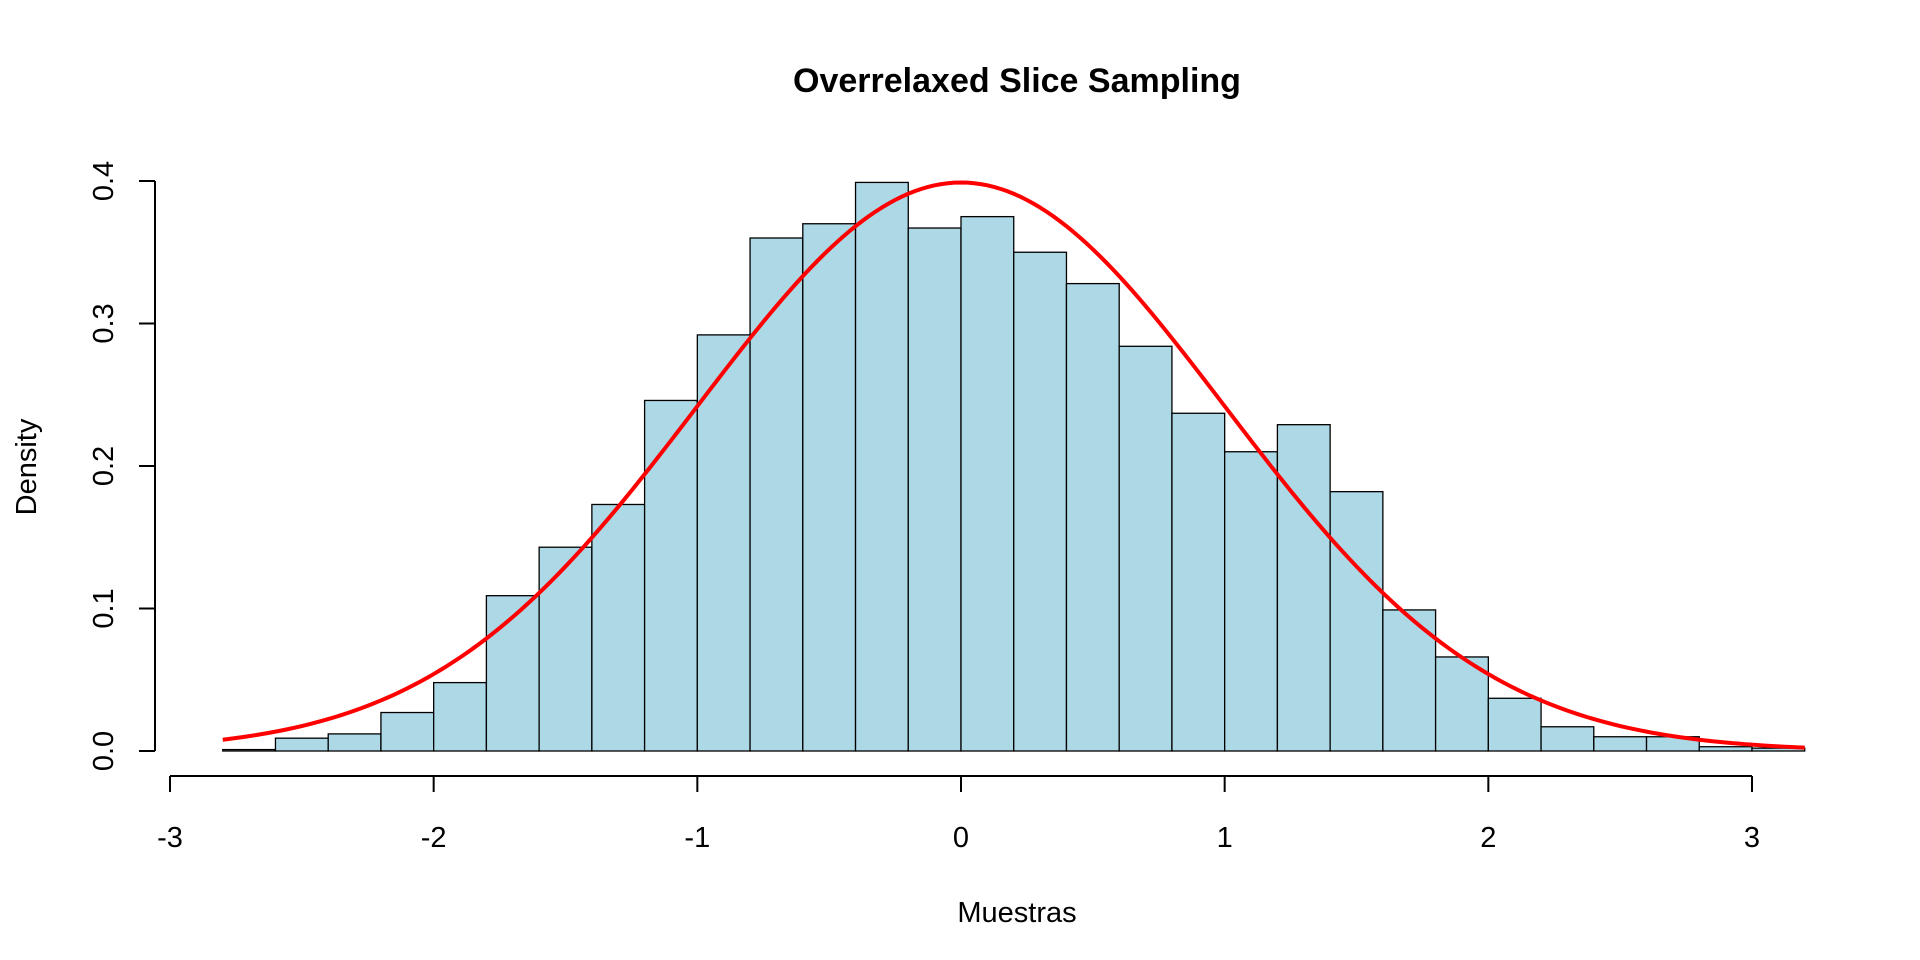  Describe the element at coordinates (104, 181) in the screenshot. I see `y-tick-label: 0.4` at that location.